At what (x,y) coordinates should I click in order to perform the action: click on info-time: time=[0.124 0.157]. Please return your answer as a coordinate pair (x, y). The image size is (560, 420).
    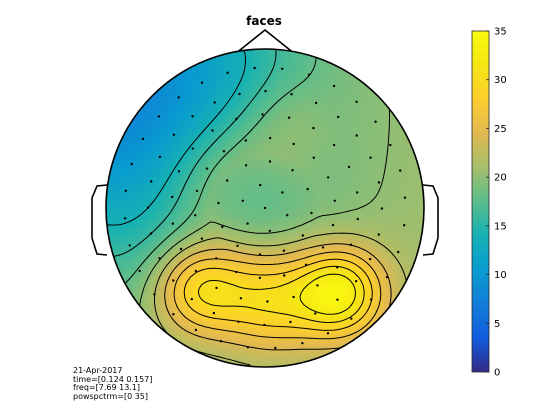
    Looking at the image, I should click on (113, 379).